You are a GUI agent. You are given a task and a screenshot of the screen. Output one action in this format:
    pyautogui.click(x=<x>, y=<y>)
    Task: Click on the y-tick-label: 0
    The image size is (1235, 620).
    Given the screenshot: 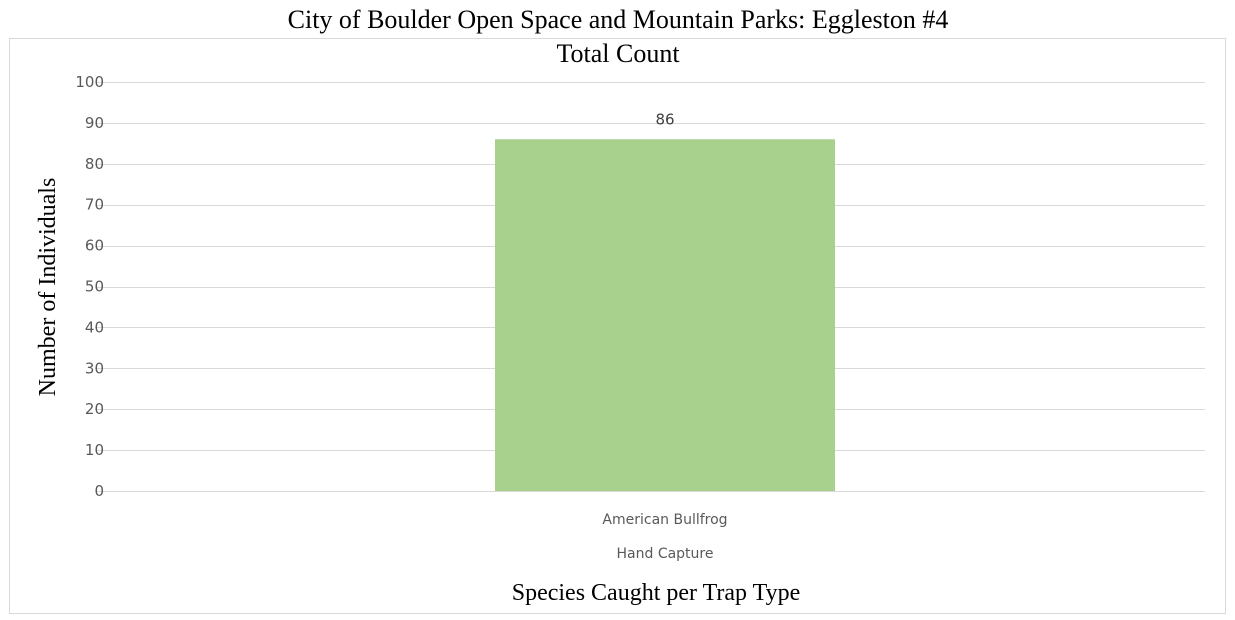 What is the action you would take?
    pyautogui.click(x=99, y=491)
    